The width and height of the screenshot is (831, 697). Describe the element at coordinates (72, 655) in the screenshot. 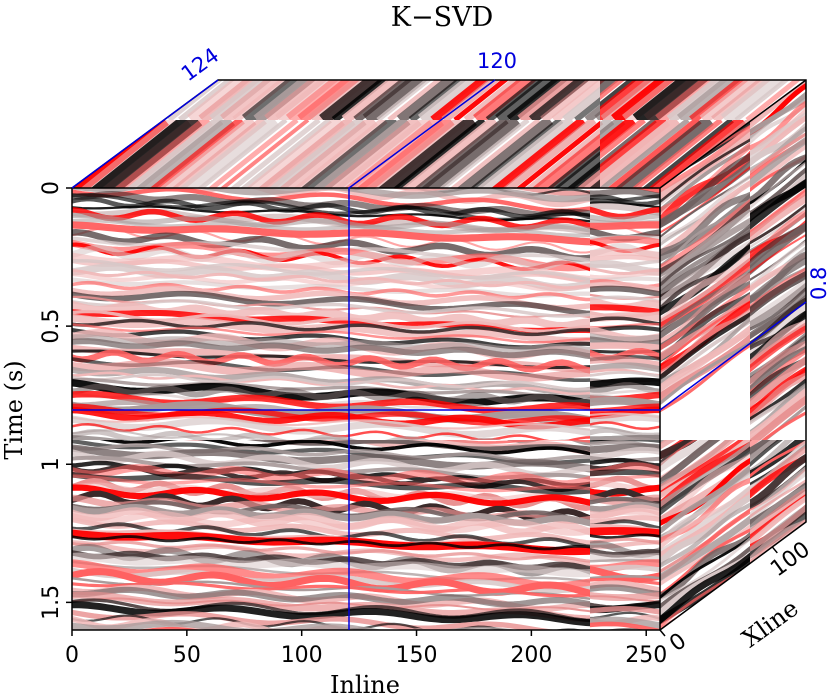

I see `inline-tick-label: 0` at that location.